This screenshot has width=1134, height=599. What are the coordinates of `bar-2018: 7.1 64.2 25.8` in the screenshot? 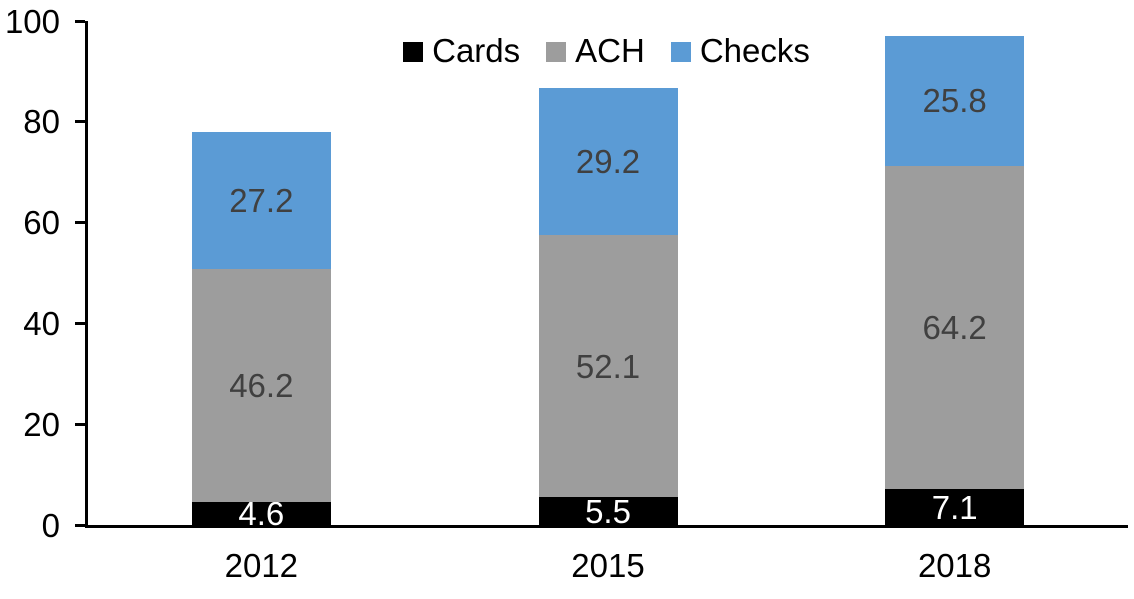 It's located at (955, 280).